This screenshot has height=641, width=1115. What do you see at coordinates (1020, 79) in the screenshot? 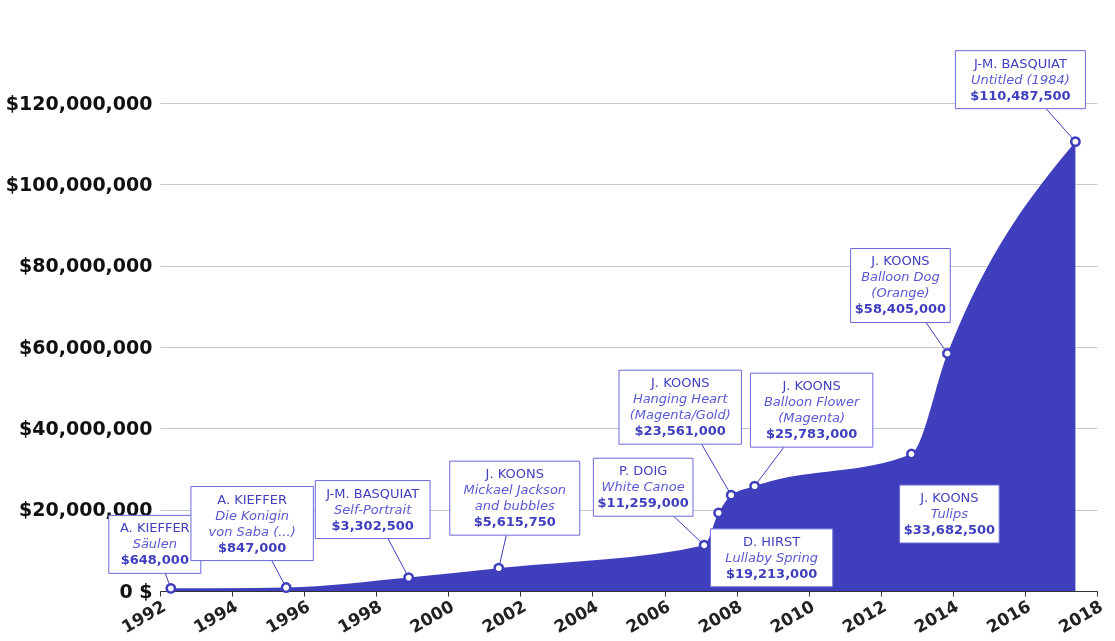
I see `annotation: J-M. BASQUIAT Untitled (1984) $110,487,500` at bounding box center [1020, 79].